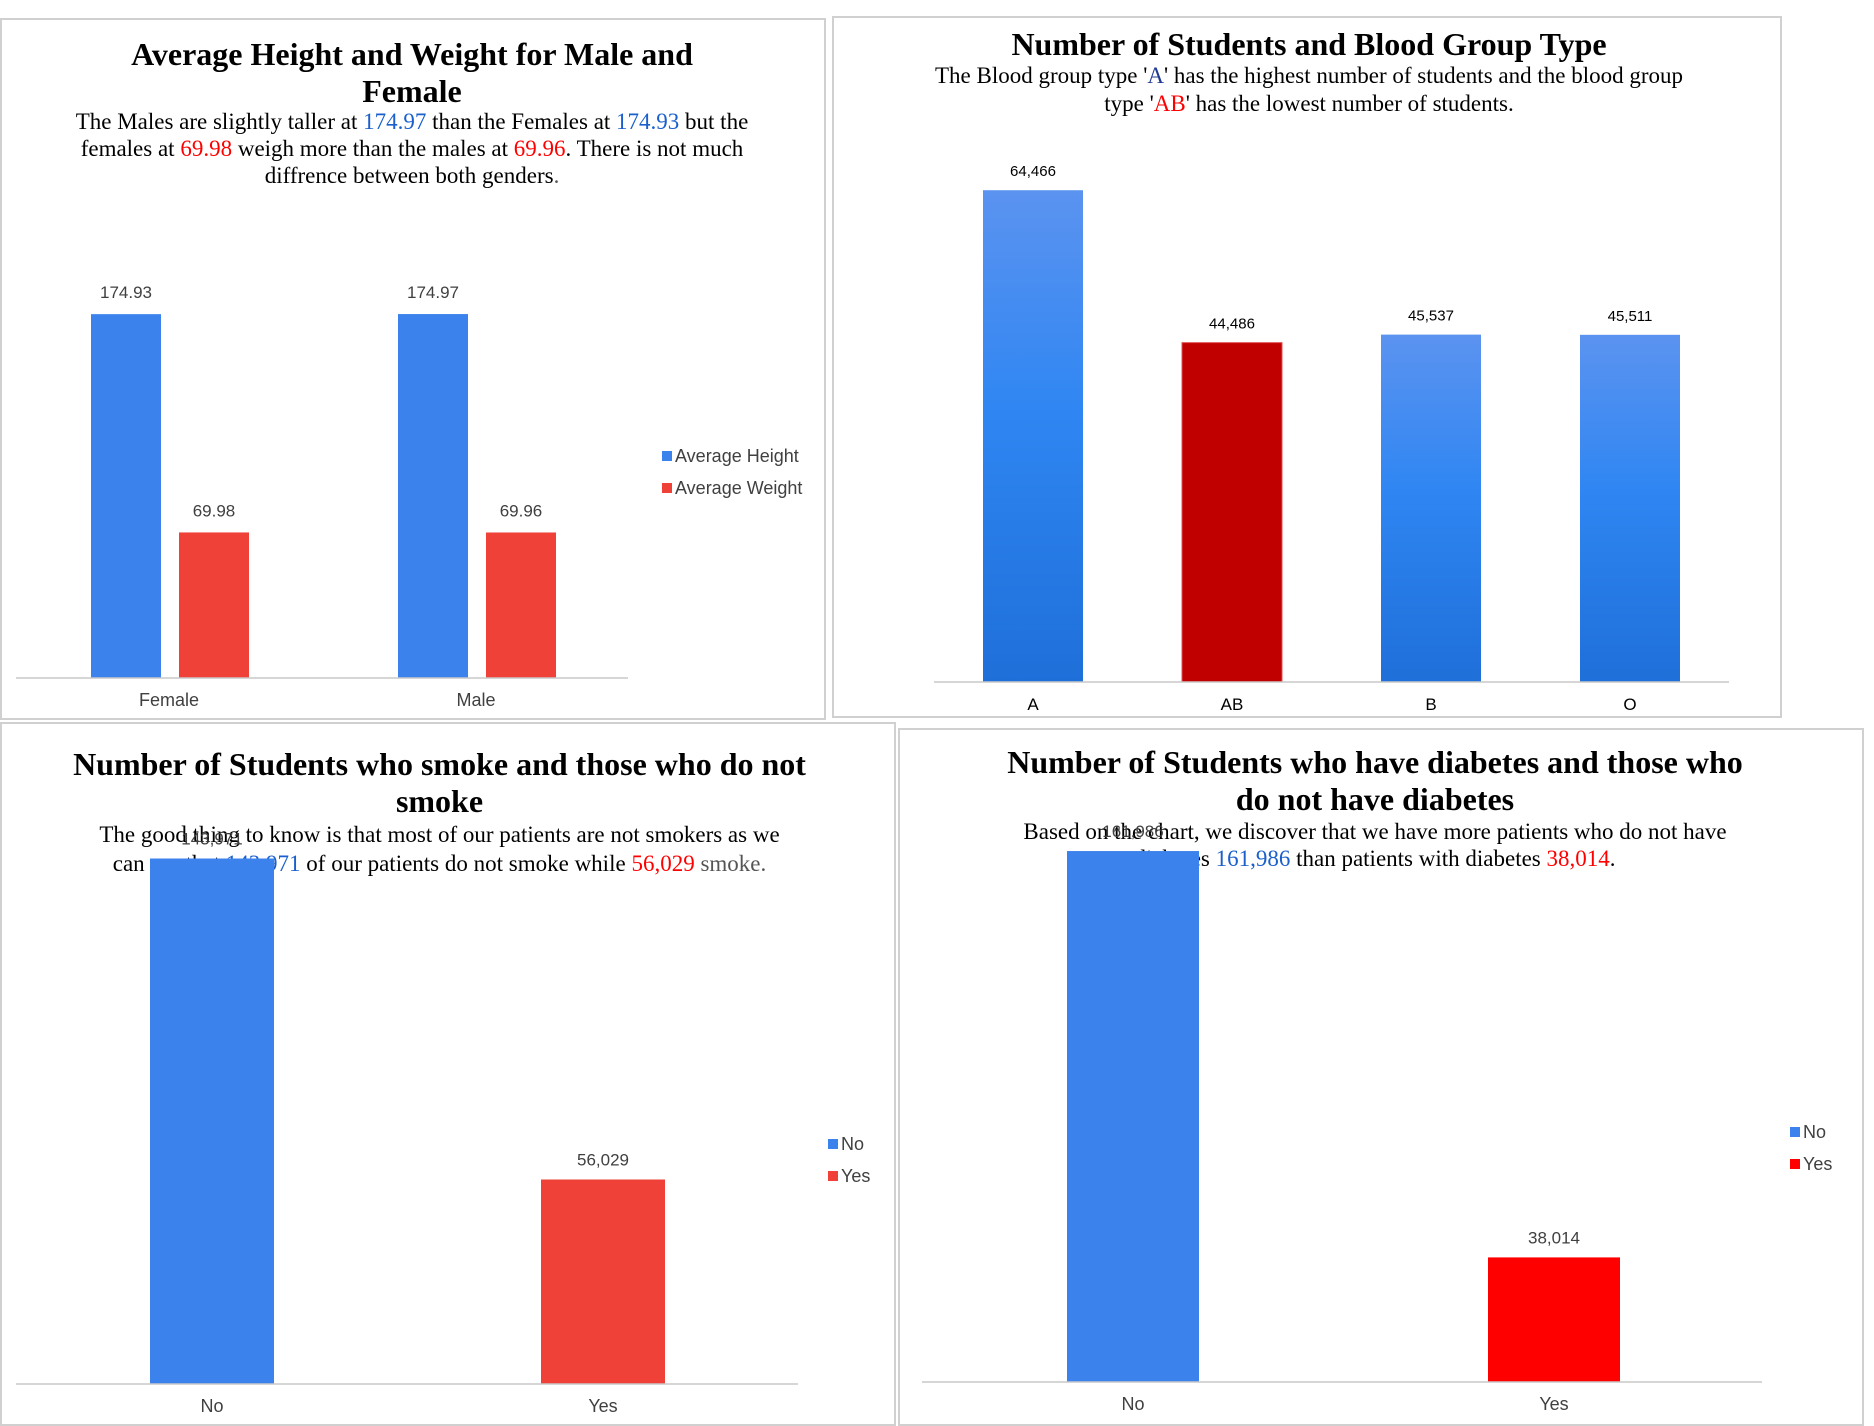  What do you see at coordinates (730, 863) in the screenshot?
I see `subtitle-text: smoke.` at bounding box center [730, 863].